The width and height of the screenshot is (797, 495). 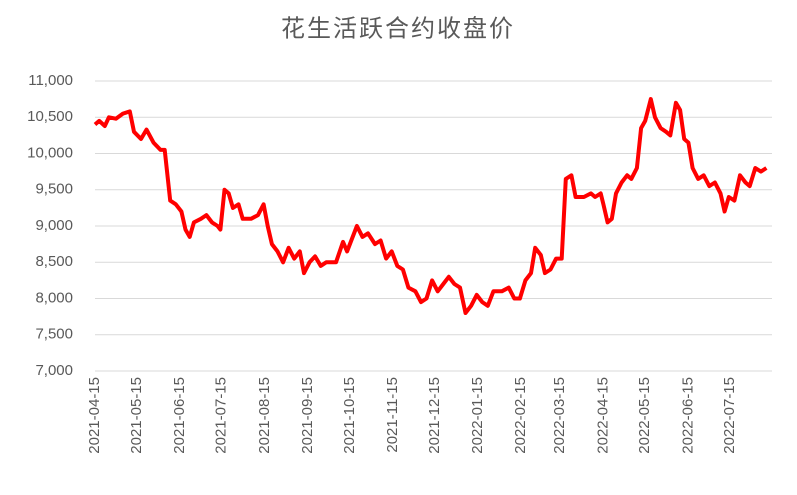 I want to click on y-tick-label: 10,000, so click(x=50, y=152).